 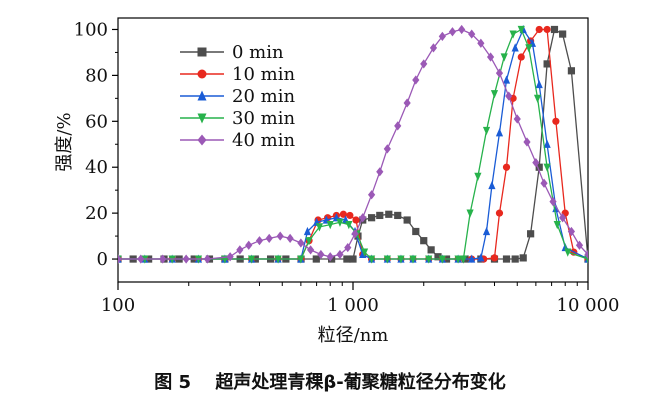 What do you see at coordinates (96, 167) in the screenshot?
I see `y-tick-label: 40` at bounding box center [96, 167].